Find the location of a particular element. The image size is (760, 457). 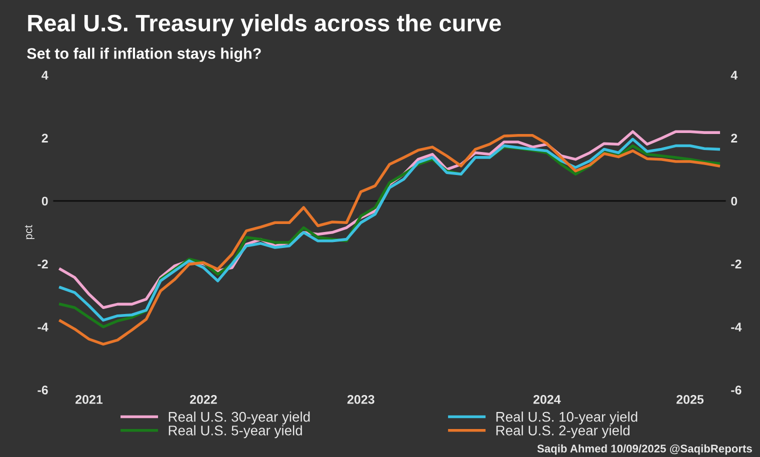

y-axis-title: pct is located at coordinates (29, 232).